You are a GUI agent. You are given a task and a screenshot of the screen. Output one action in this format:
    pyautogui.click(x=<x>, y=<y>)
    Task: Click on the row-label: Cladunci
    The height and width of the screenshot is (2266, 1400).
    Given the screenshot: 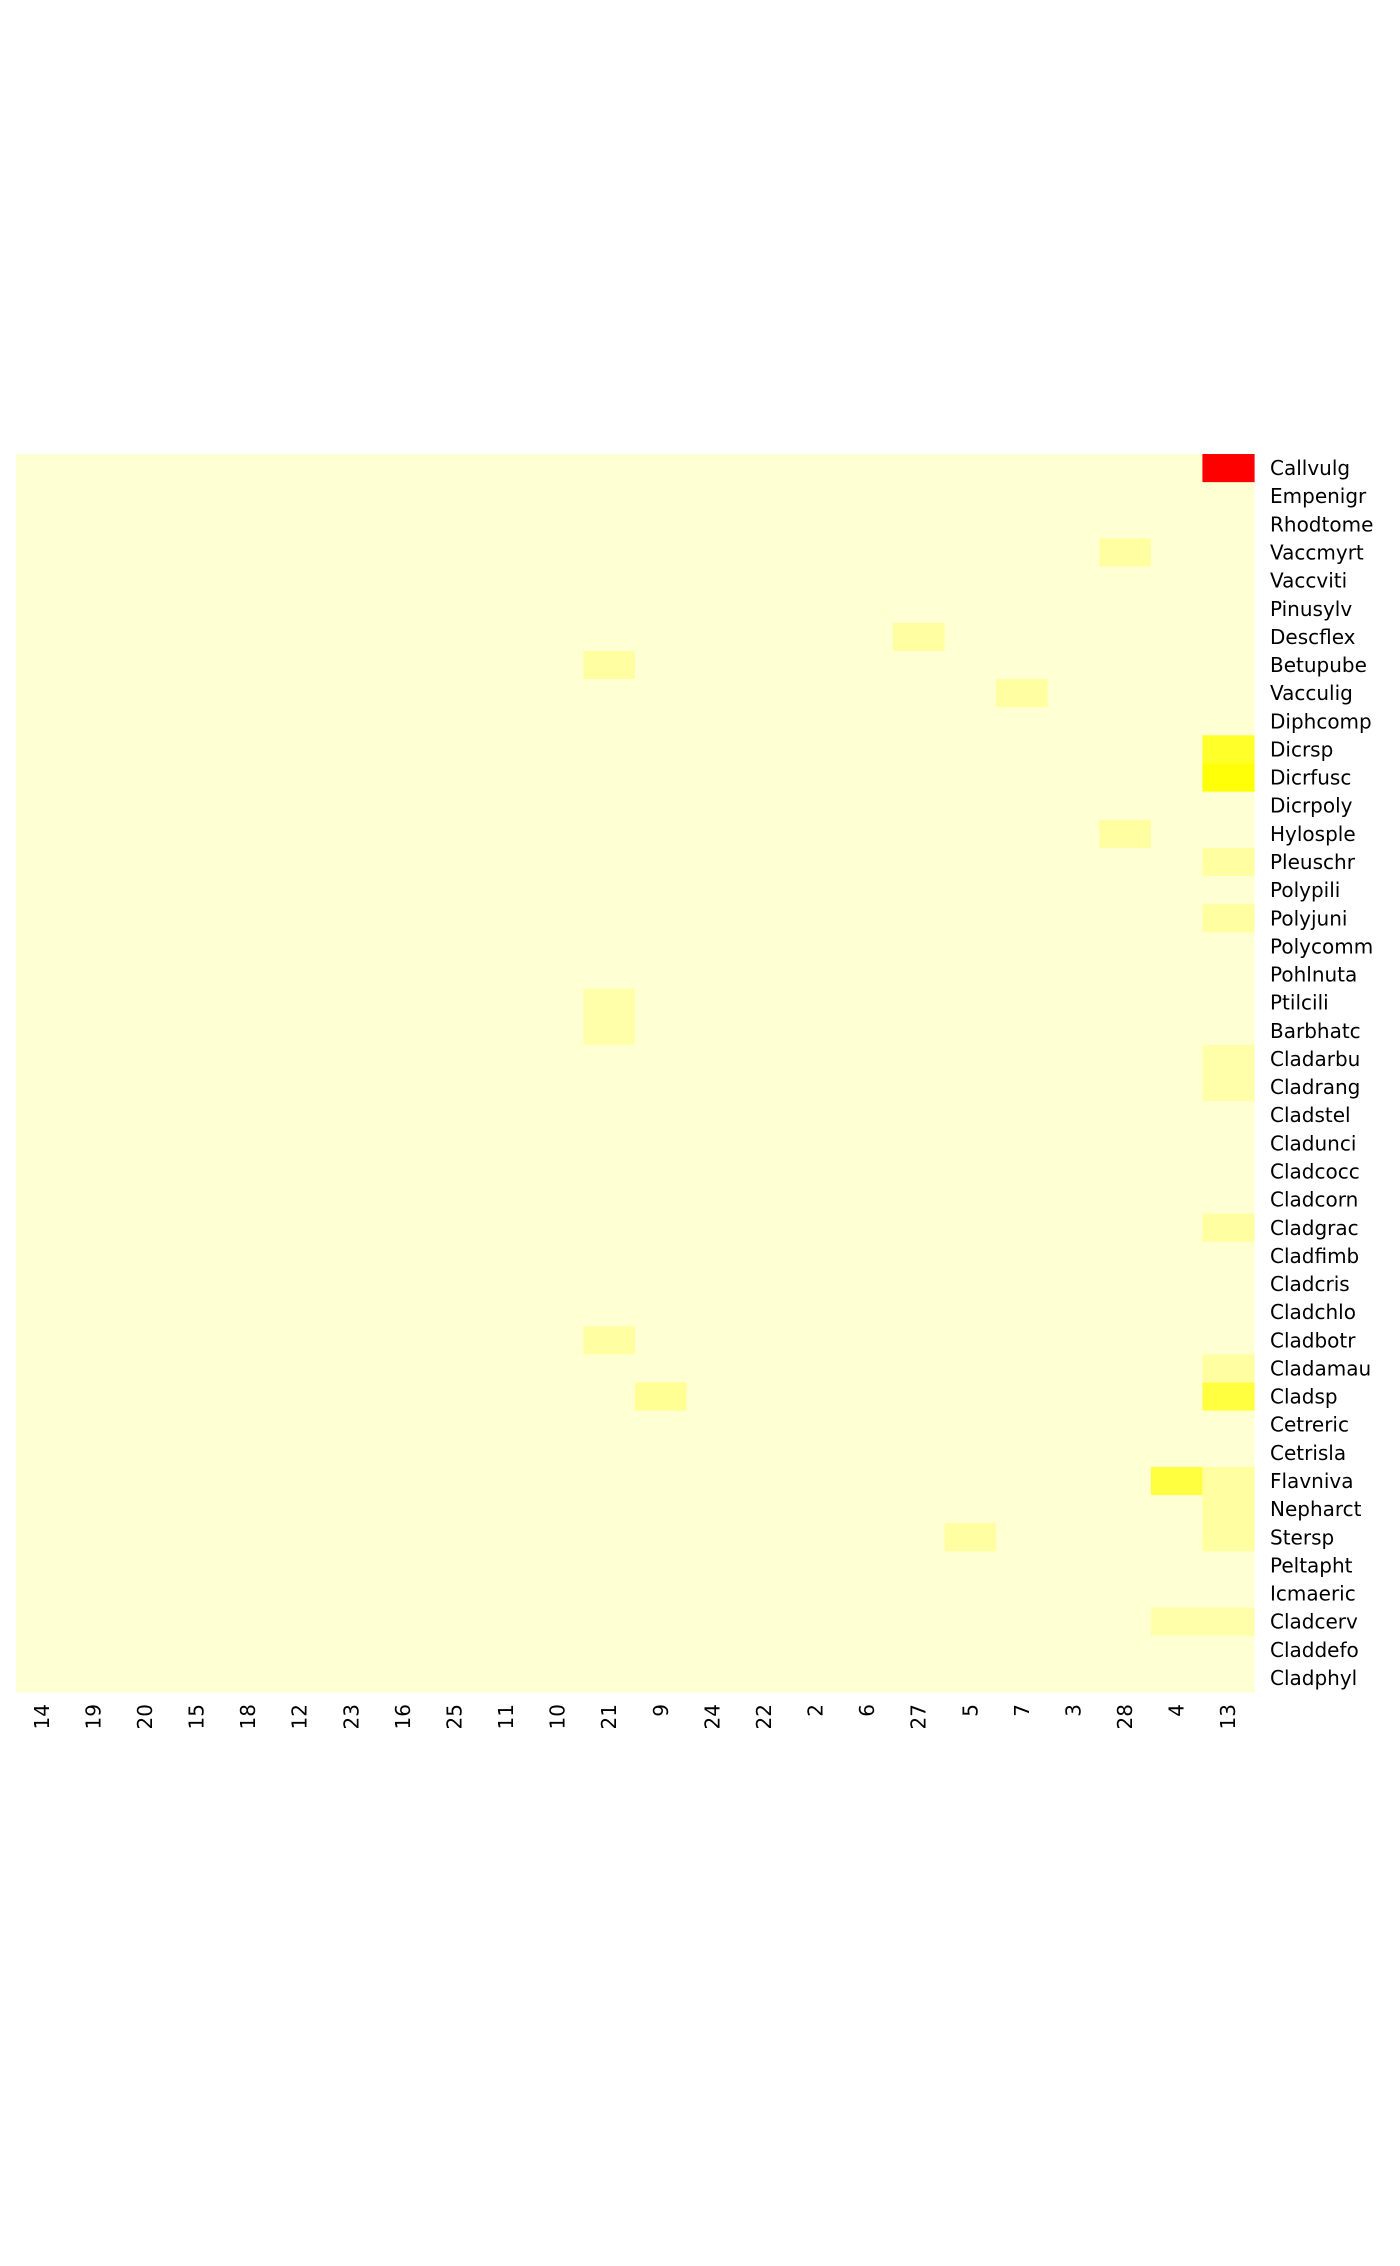 What is the action you would take?
    pyautogui.click(x=1313, y=1143)
    